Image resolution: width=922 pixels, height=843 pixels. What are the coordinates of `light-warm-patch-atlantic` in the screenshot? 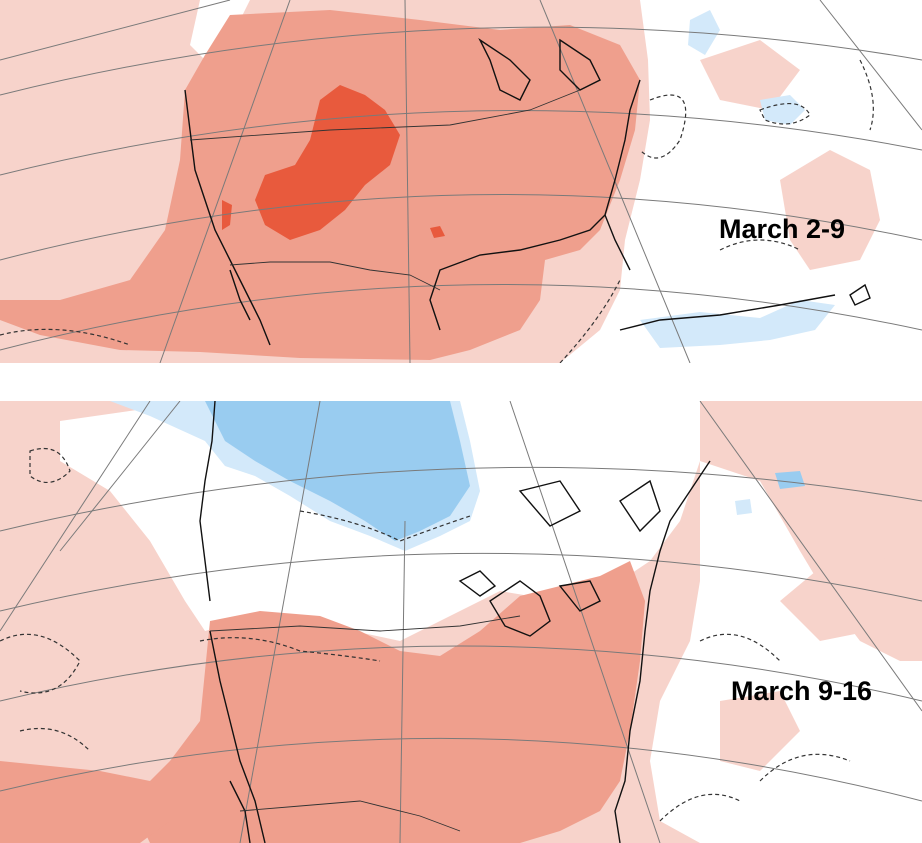 It's located at (830, 210).